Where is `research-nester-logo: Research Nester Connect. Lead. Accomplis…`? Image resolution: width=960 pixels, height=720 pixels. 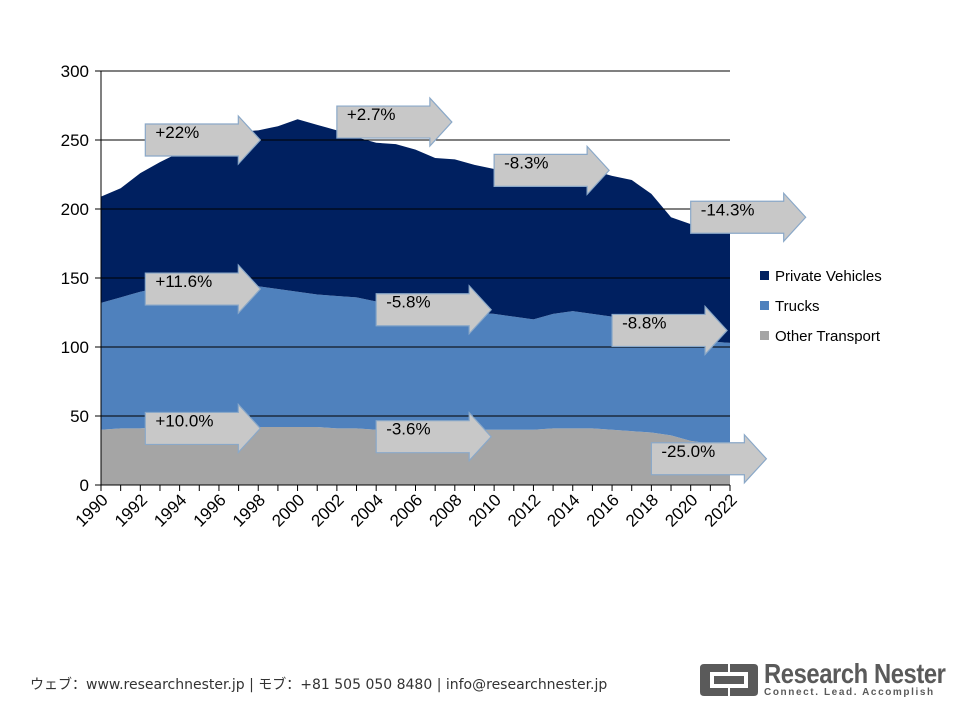
research-nester-logo: Research Nester Connect. Lead. Accomplis… is located at coordinates (824, 679).